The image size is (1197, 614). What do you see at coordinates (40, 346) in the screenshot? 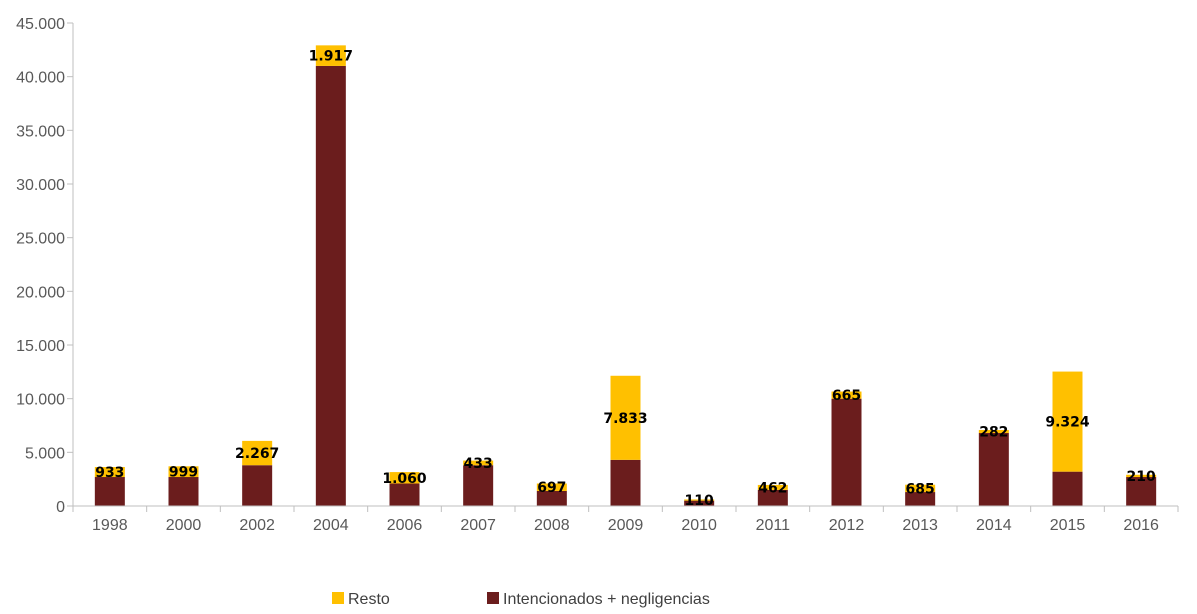
I see `y-tick-label: 15.000` at bounding box center [40, 346].